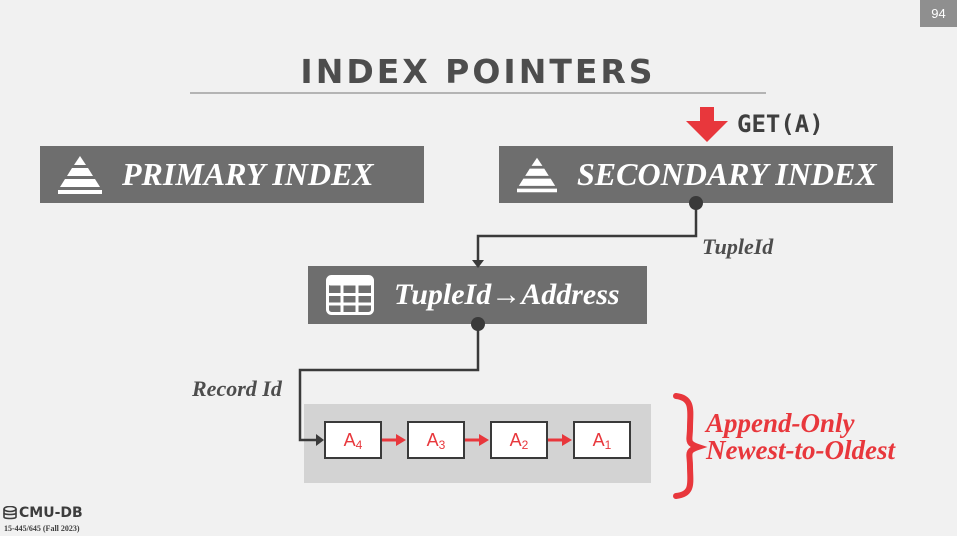 The image size is (957, 536). I want to click on append-only-line: Append-Only, so click(800, 423).